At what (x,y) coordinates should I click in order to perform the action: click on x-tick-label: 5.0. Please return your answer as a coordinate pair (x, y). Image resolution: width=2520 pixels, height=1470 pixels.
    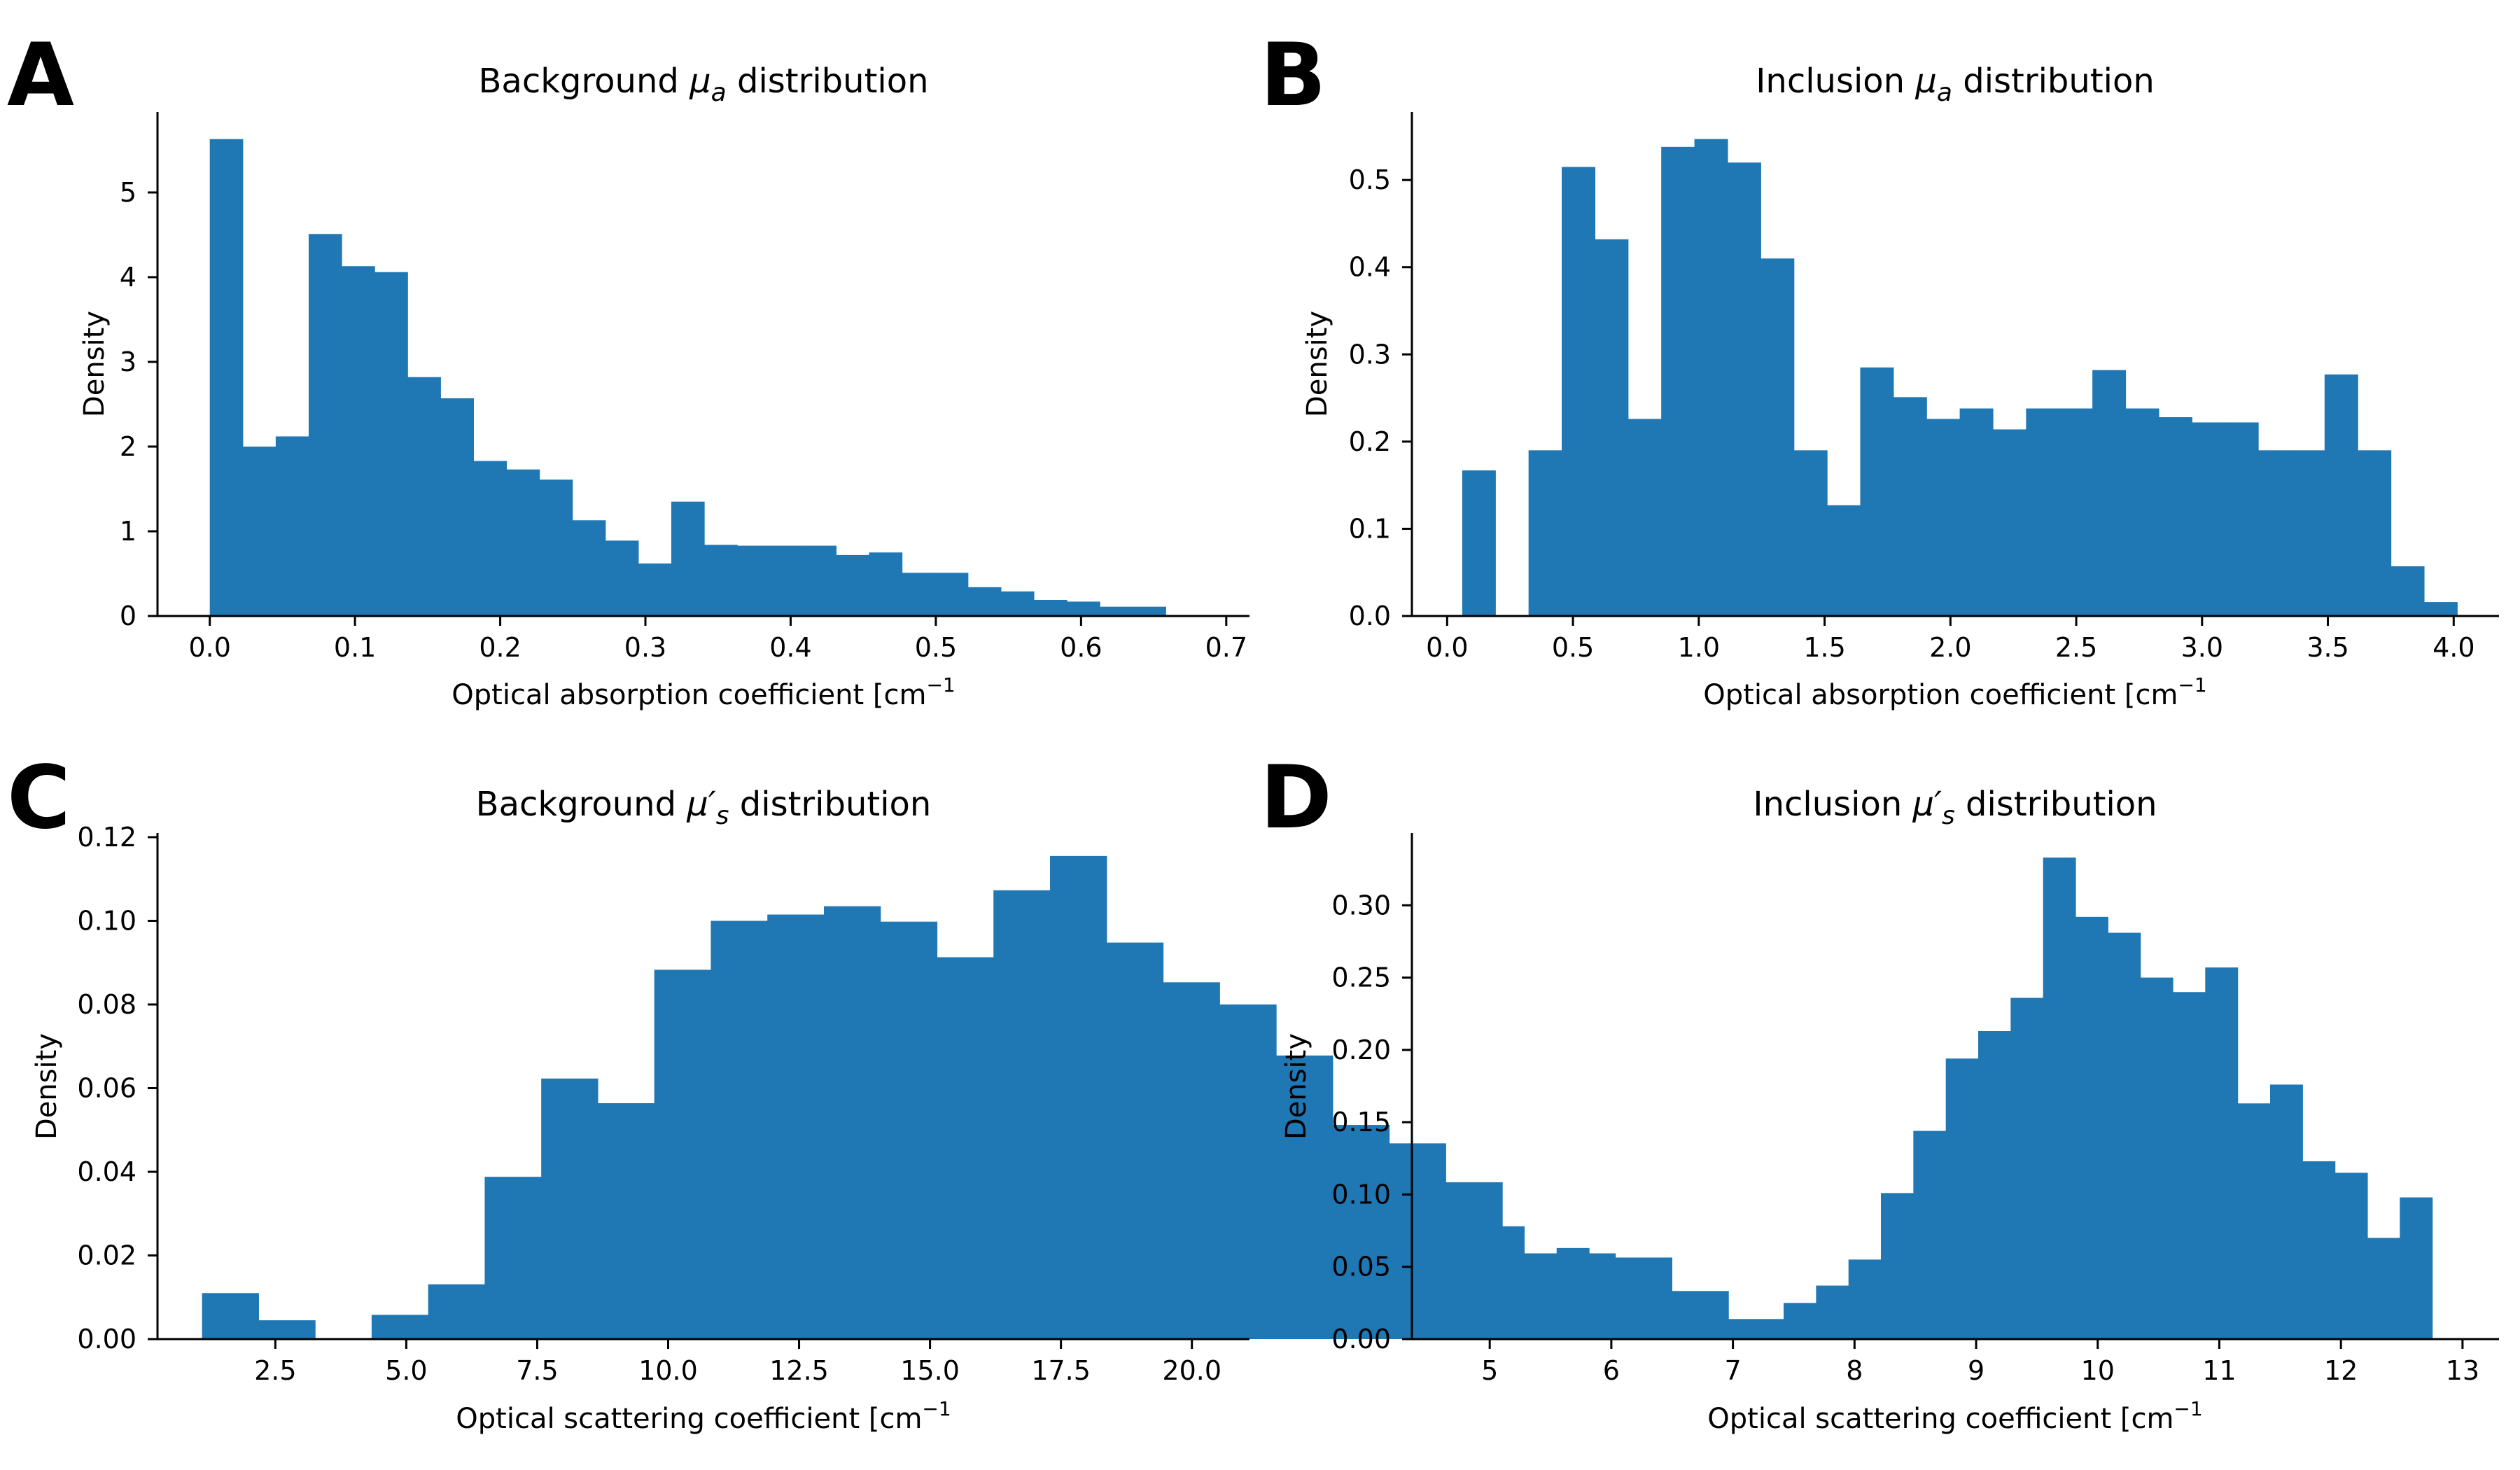
    Looking at the image, I should click on (406, 1370).